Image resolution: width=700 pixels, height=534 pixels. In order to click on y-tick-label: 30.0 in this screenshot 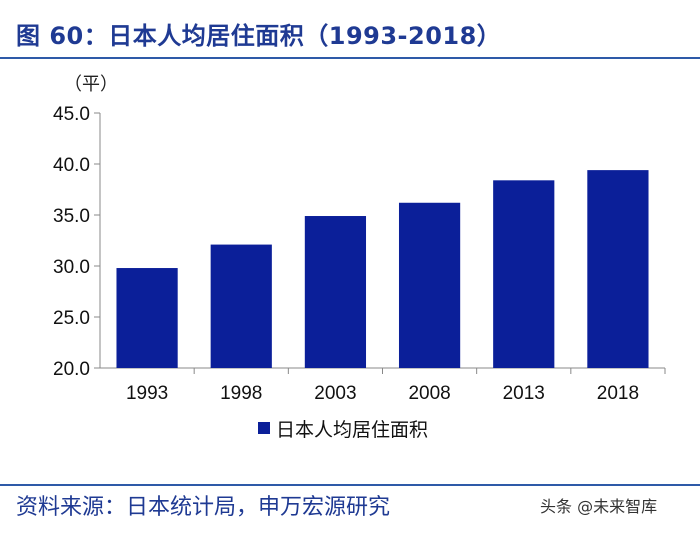, I will do `click(71, 267)`.